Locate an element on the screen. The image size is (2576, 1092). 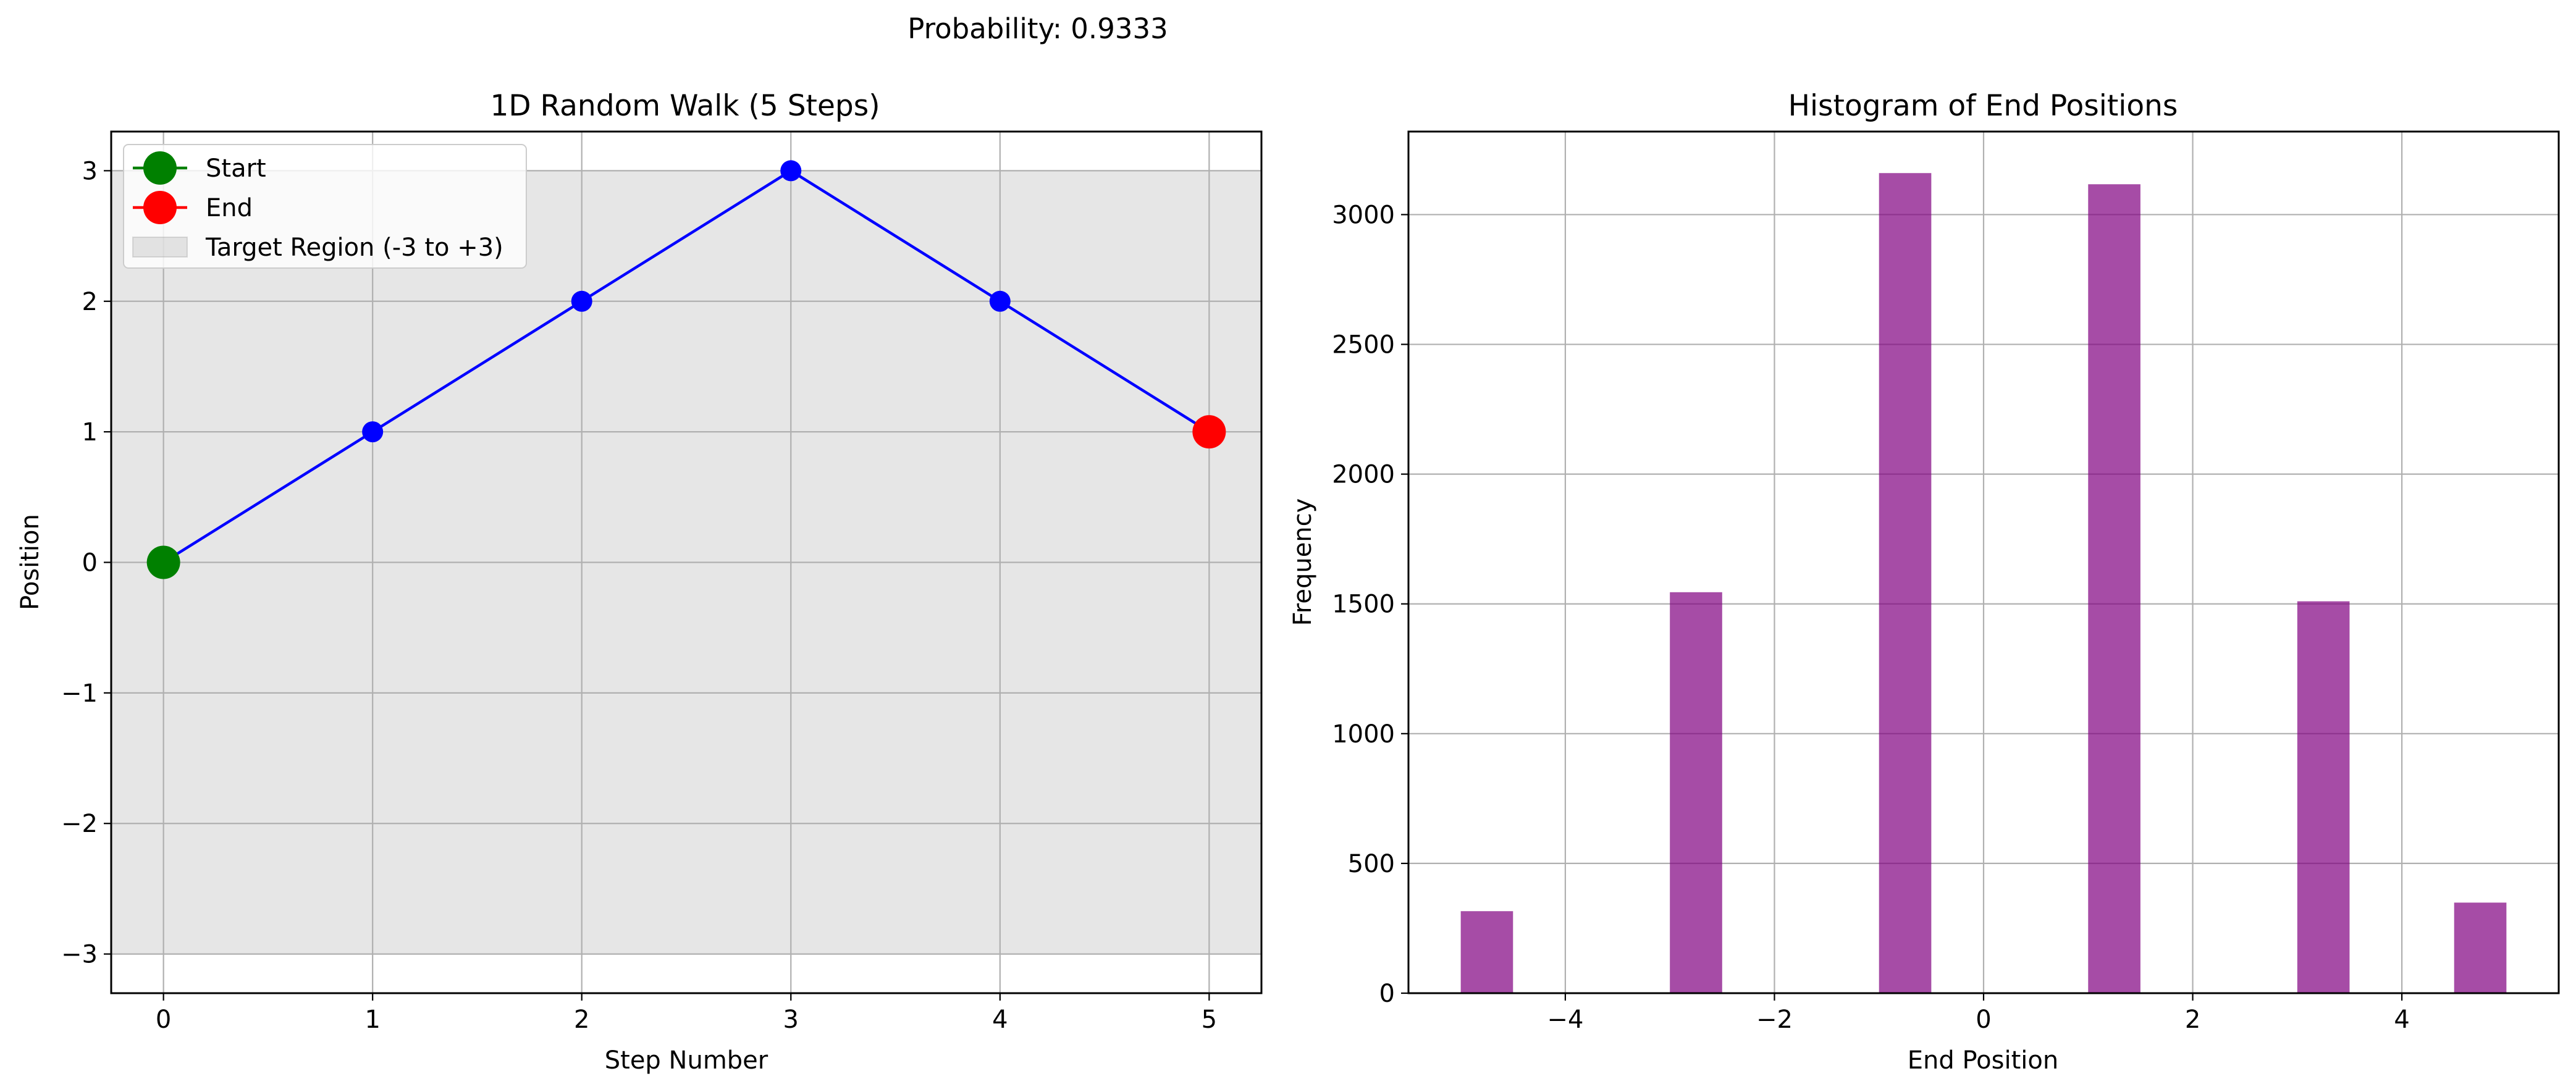
legend-label: End is located at coordinates (229, 208).